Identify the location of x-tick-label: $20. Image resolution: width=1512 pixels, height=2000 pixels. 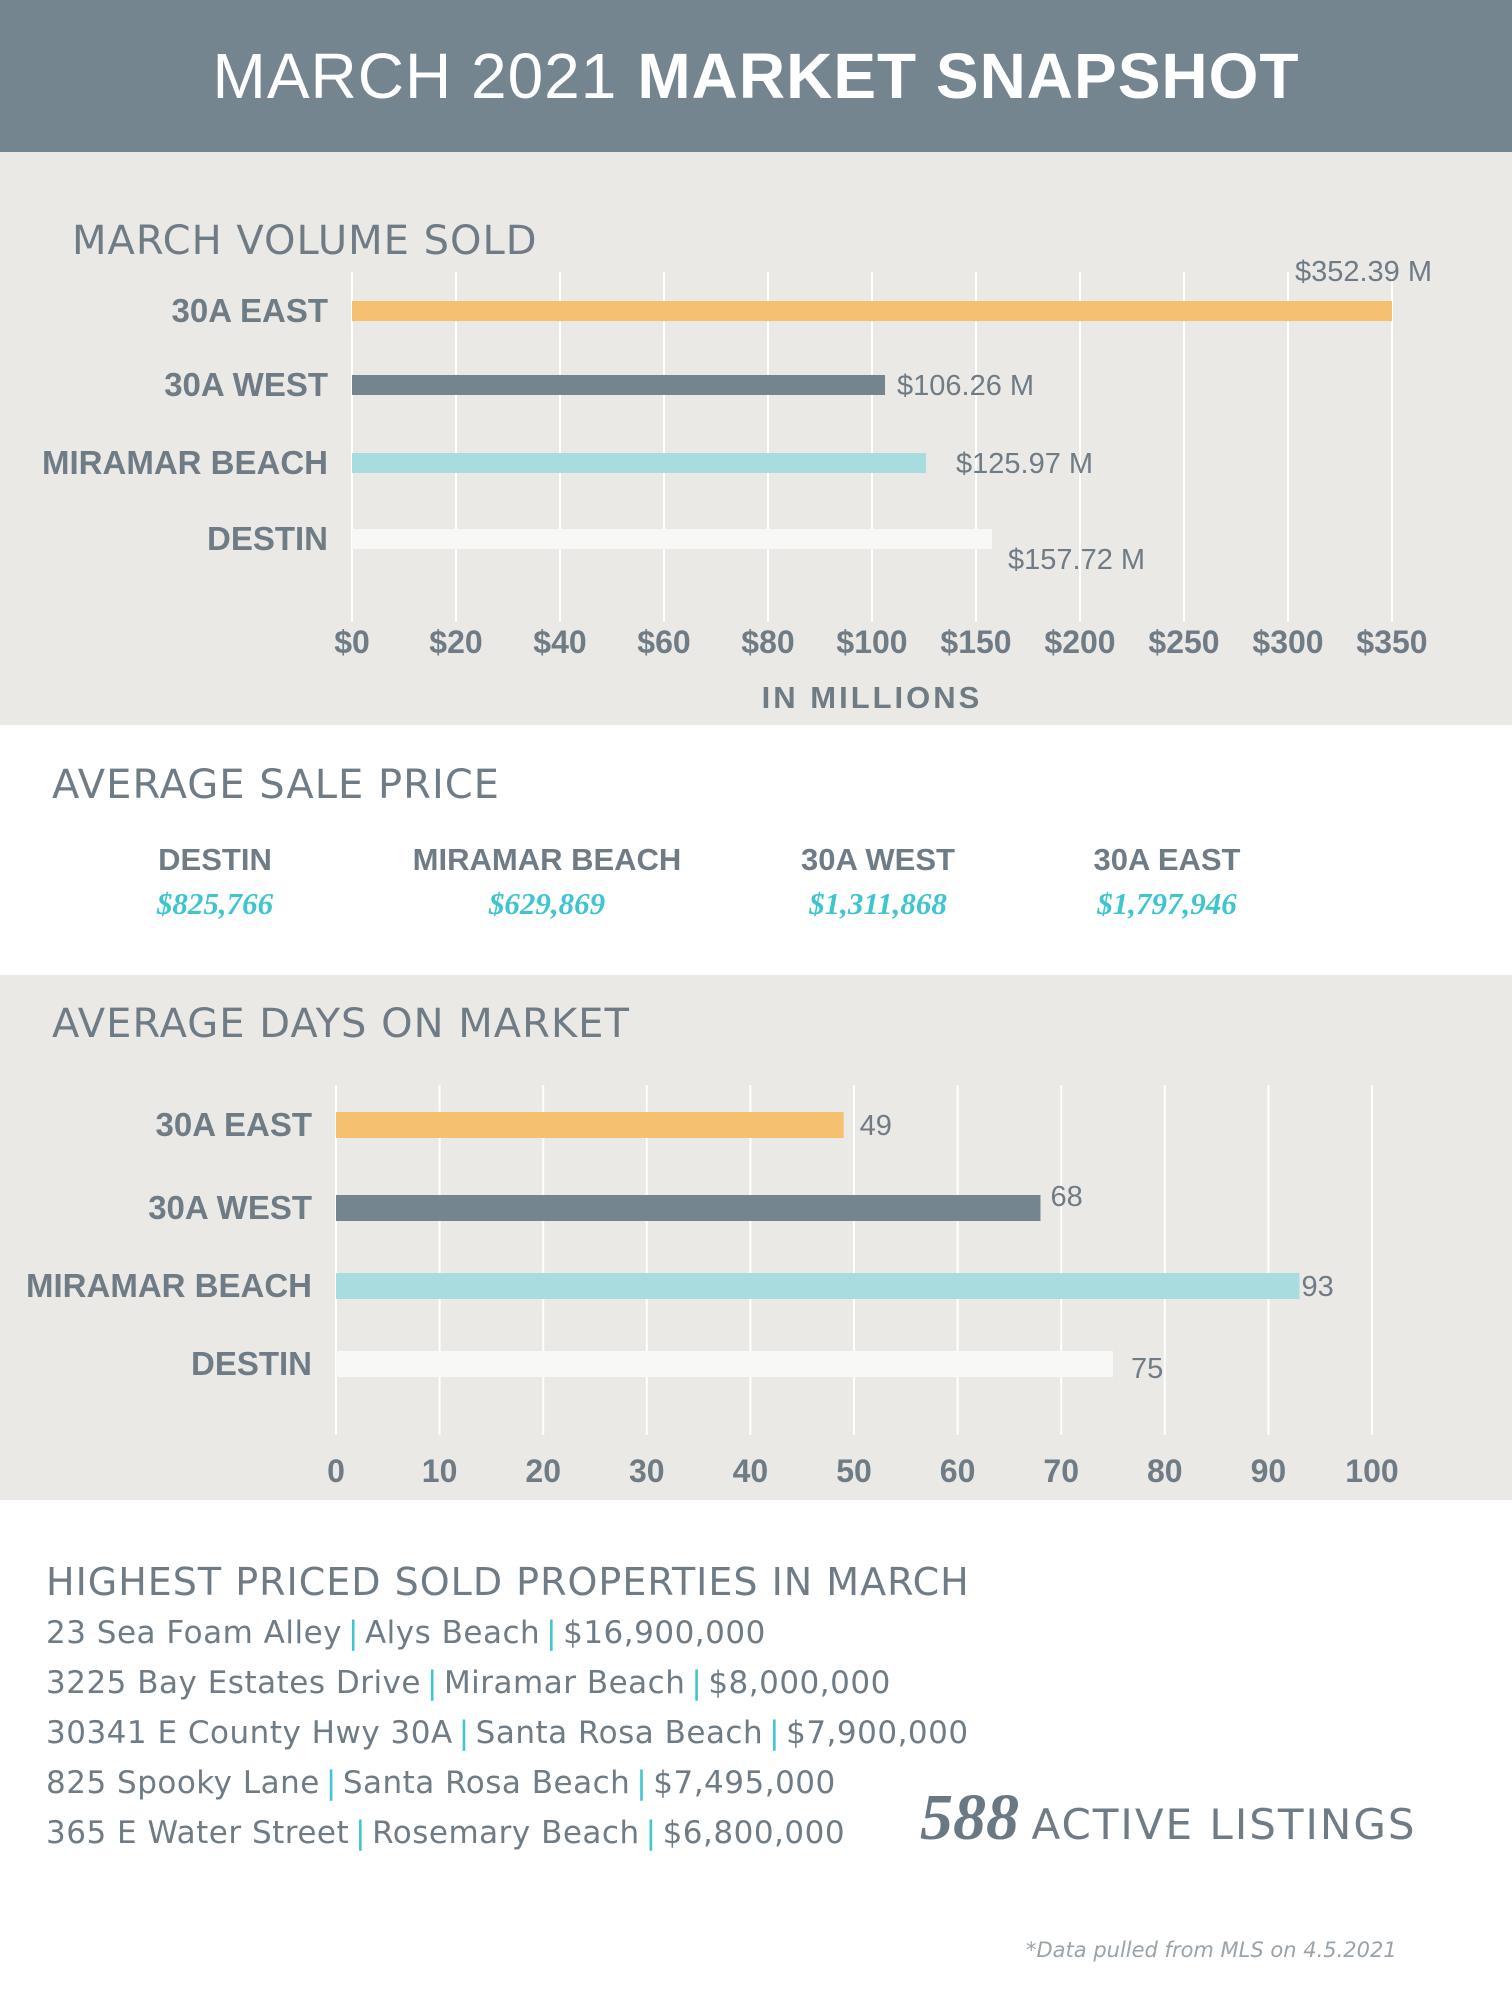
(455, 642).